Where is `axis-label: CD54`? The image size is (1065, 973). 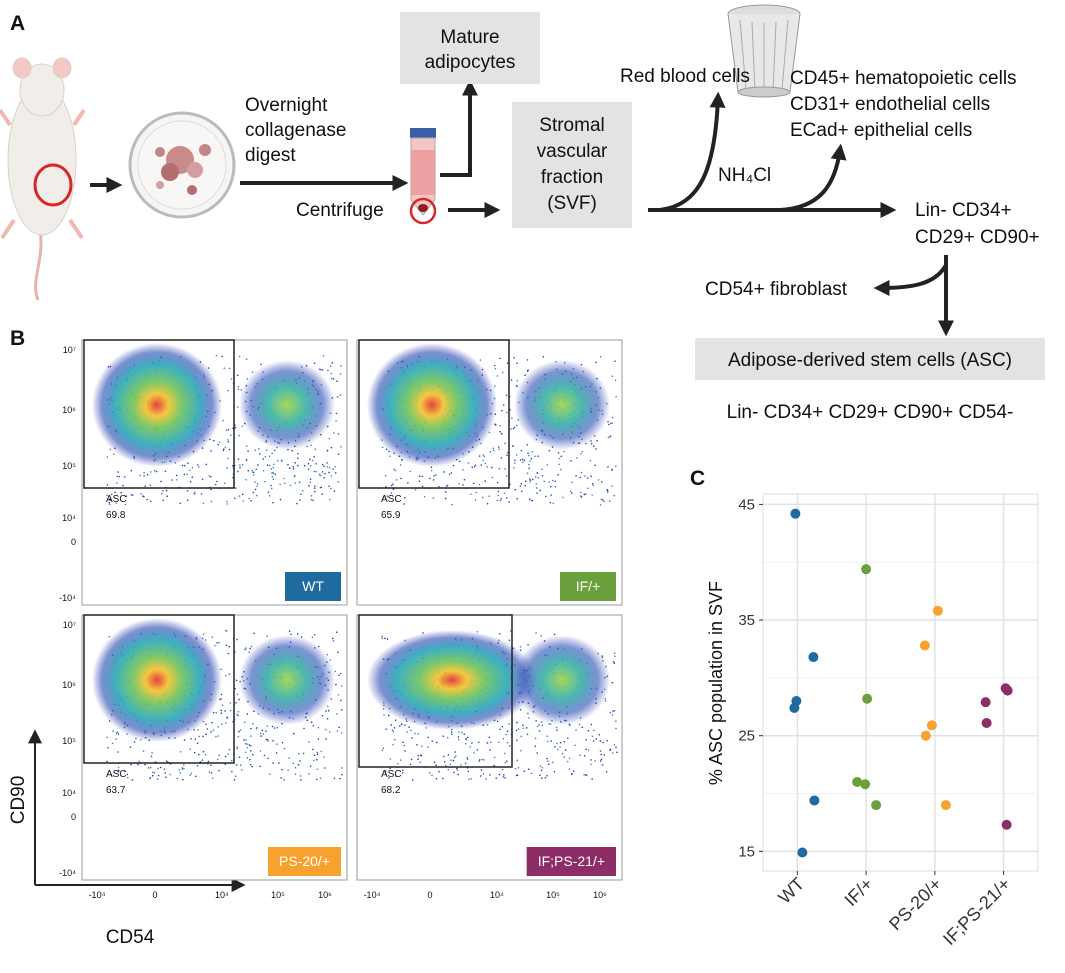
axis-label: CD54 is located at coordinates (130, 937).